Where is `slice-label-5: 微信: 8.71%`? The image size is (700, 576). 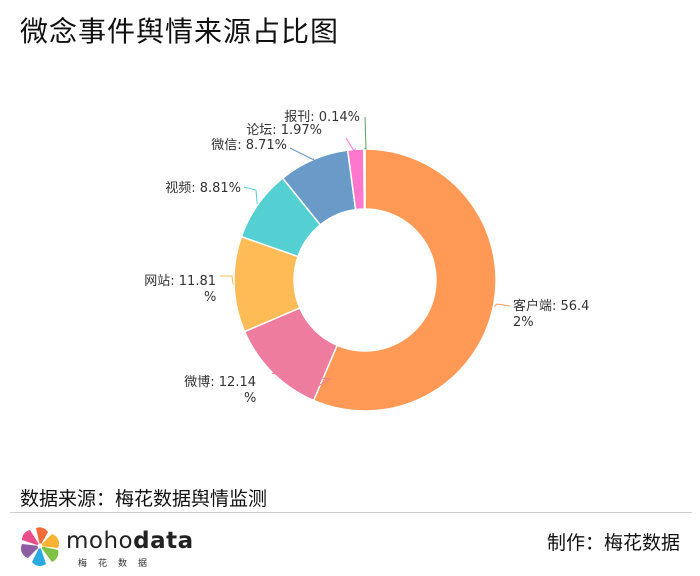
slice-label-5: 微信: 8.71% is located at coordinates (249, 145).